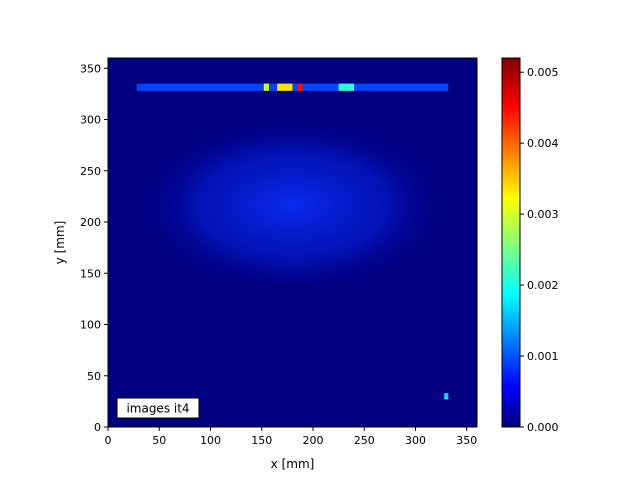 This screenshot has height=480, width=640. I want to click on x-tick-label: 100, so click(210, 440).